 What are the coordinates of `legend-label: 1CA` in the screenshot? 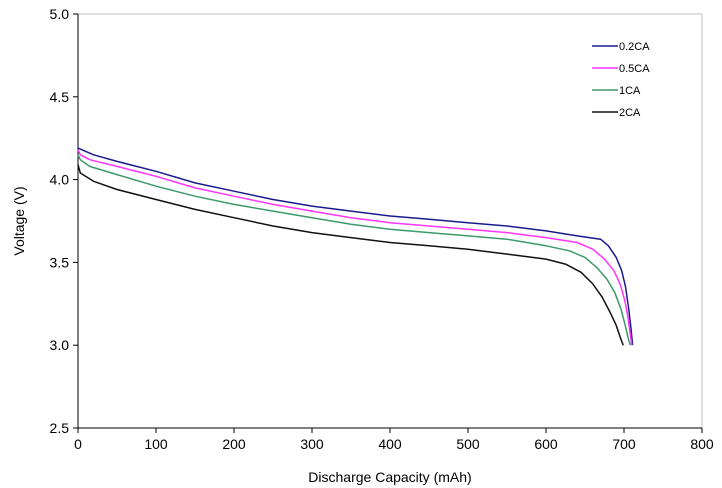 It's located at (630, 91).